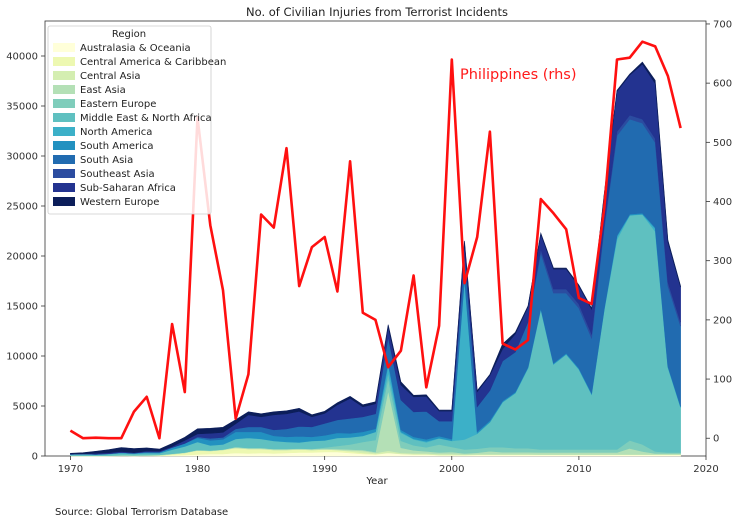 This screenshot has height=525, width=742. I want to click on x-tick-label: 1980, so click(197, 469).